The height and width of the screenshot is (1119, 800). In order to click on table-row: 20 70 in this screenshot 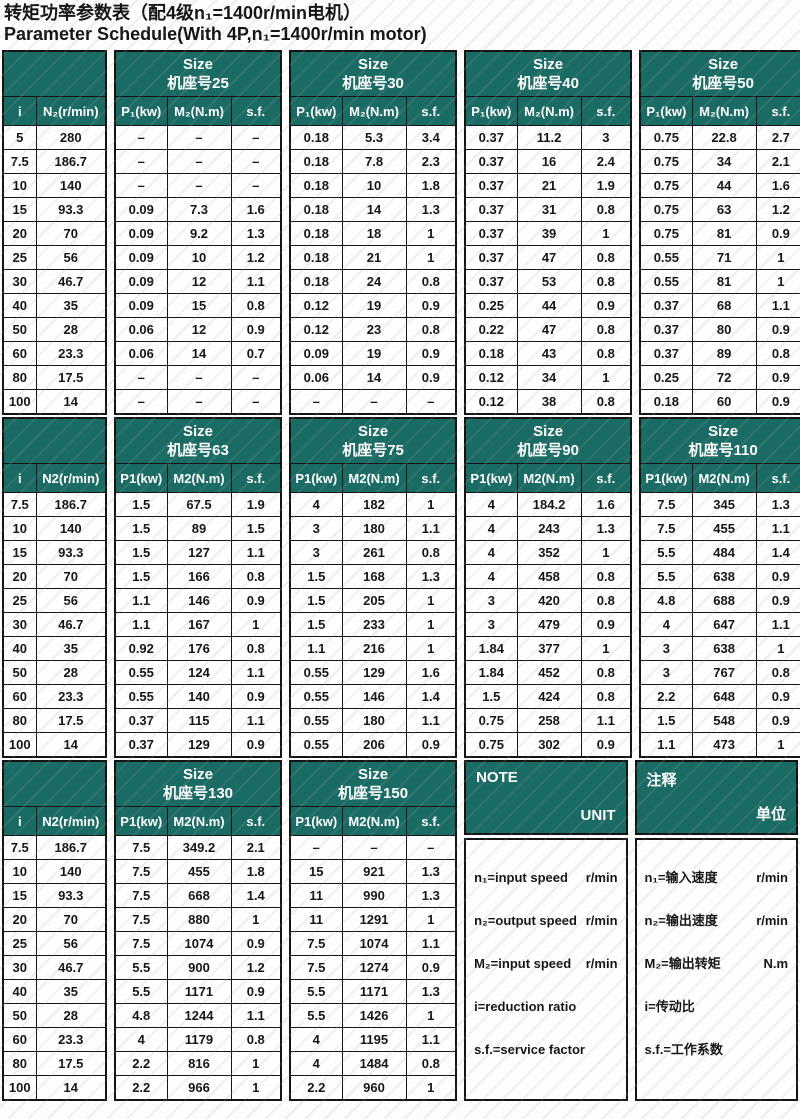, I will do `click(54, 576)`.